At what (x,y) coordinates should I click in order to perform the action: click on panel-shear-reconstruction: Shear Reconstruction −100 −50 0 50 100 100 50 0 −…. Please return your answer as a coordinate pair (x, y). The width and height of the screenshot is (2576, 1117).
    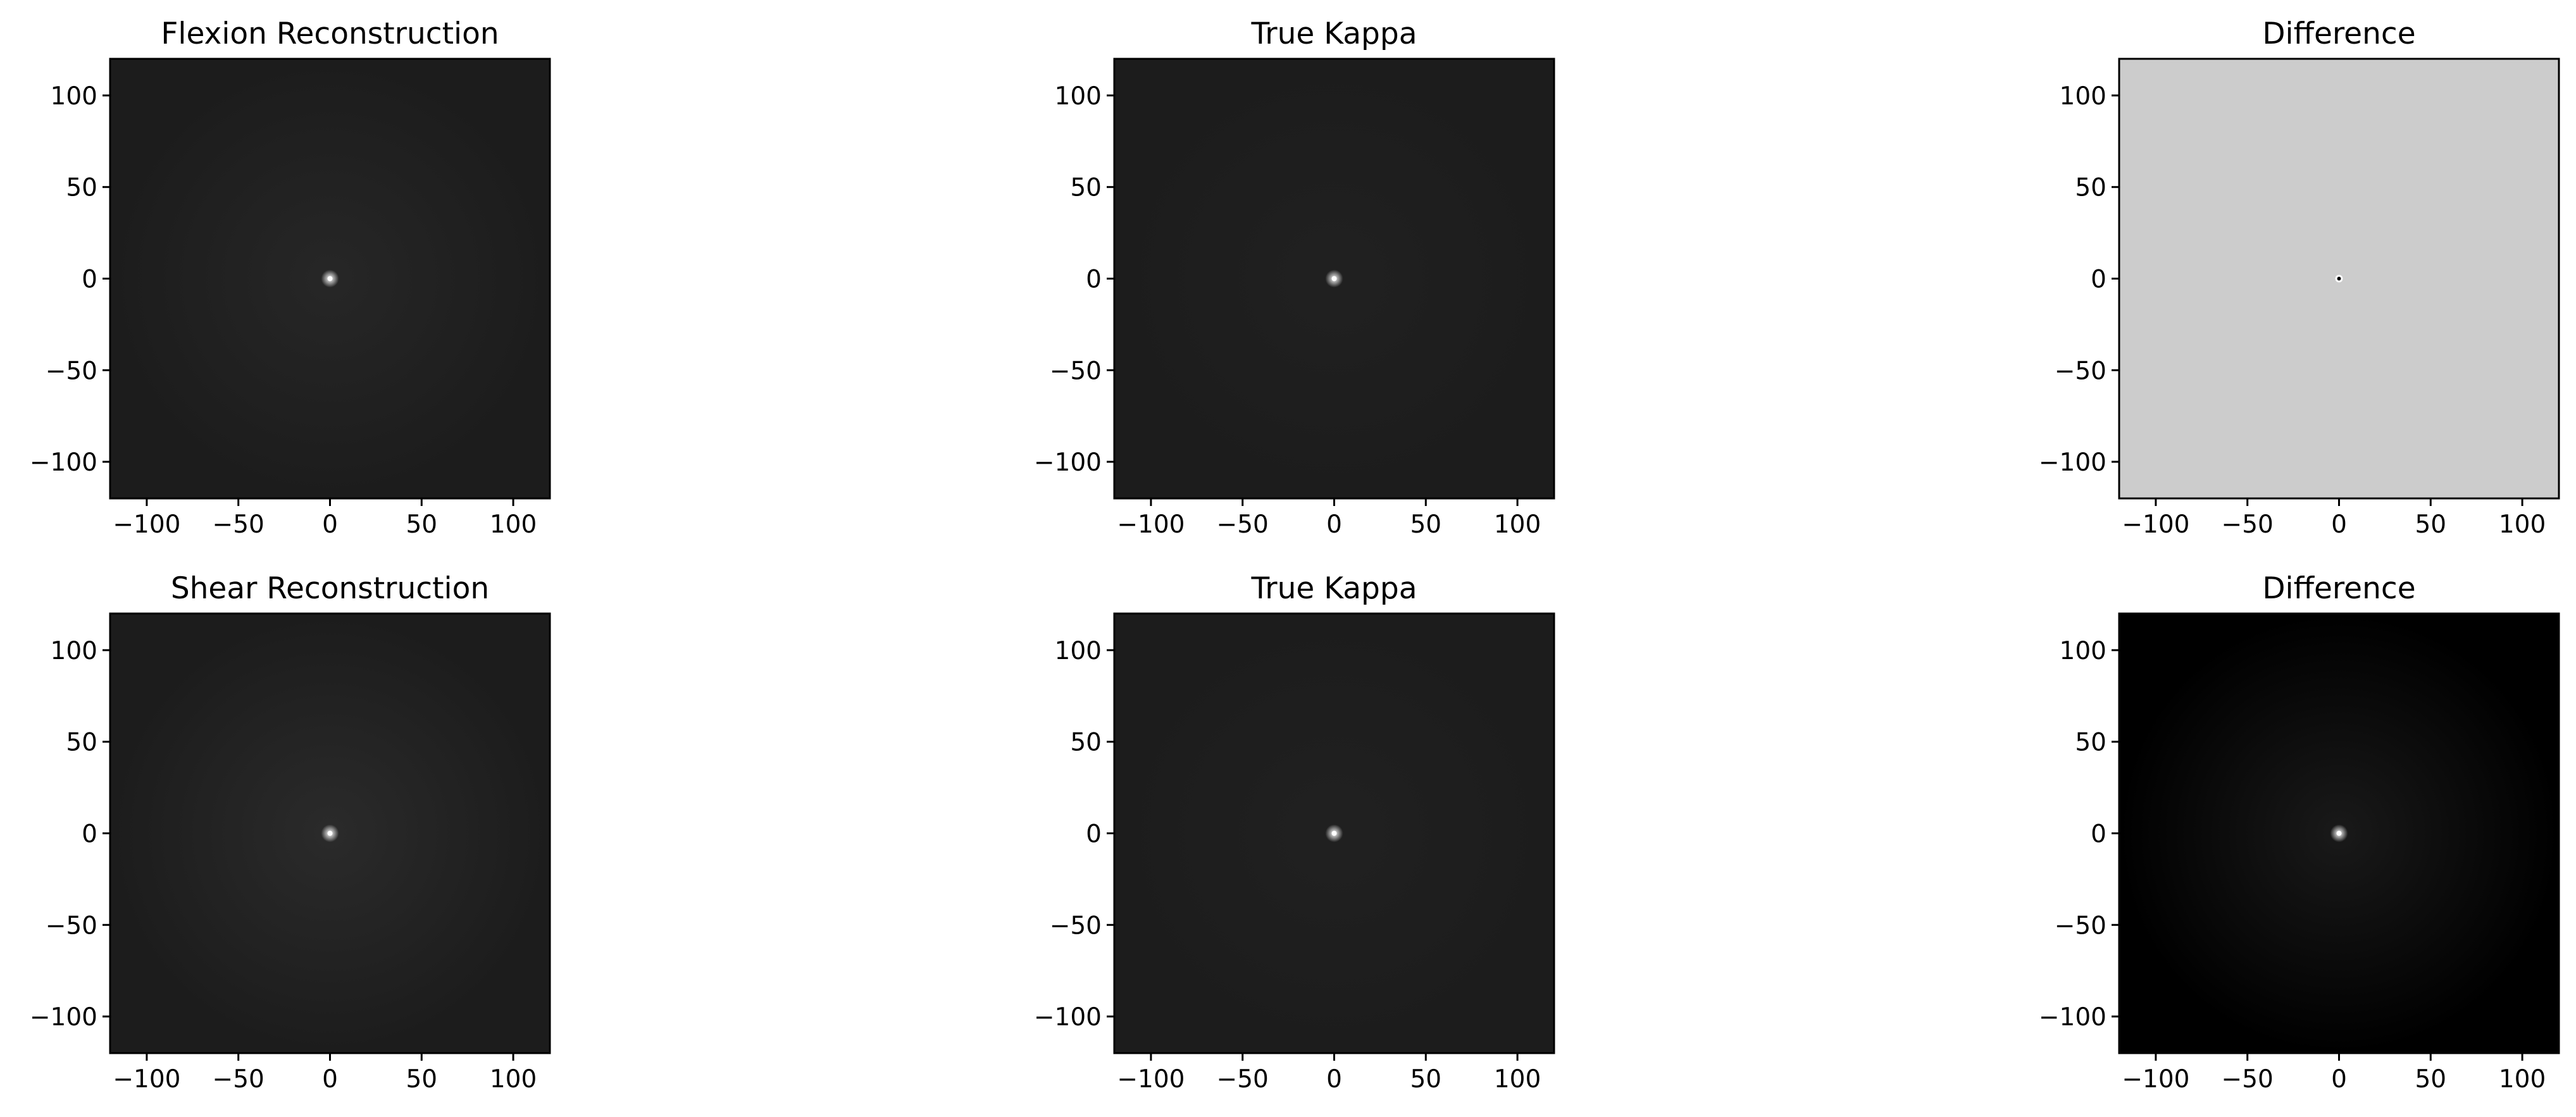
    Looking at the image, I should click on (290, 832).